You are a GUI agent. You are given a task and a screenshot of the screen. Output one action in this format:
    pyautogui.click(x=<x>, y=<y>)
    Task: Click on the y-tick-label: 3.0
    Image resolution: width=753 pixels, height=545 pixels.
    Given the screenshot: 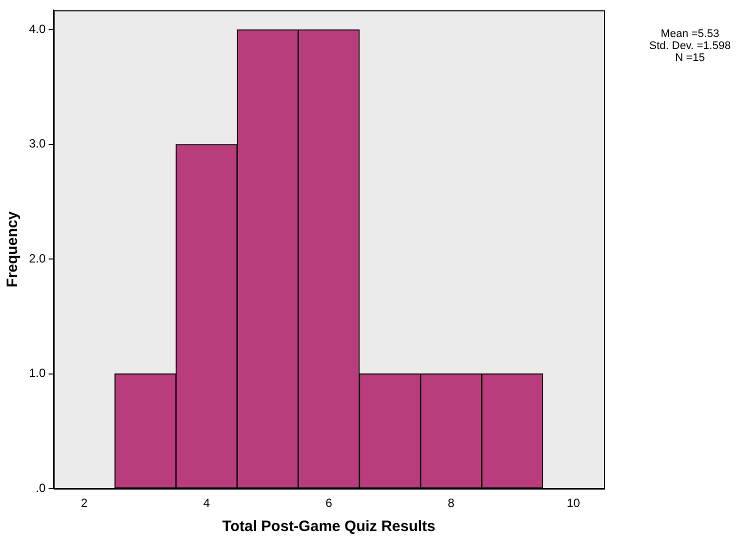 What is the action you would take?
    pyautogui.click(x=37, y=143)
    